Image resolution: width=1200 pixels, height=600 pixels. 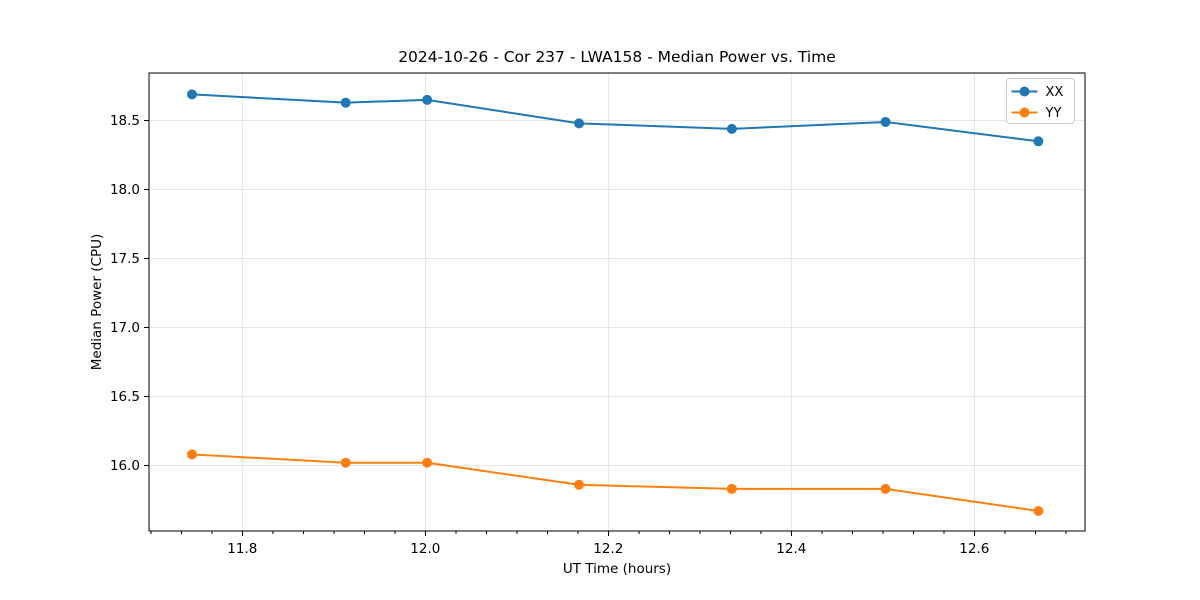 What do you see at coordinates (125, 328) in the screenshot?
I see `y-tick-label: 17.0` at bounding box center [125, 328].